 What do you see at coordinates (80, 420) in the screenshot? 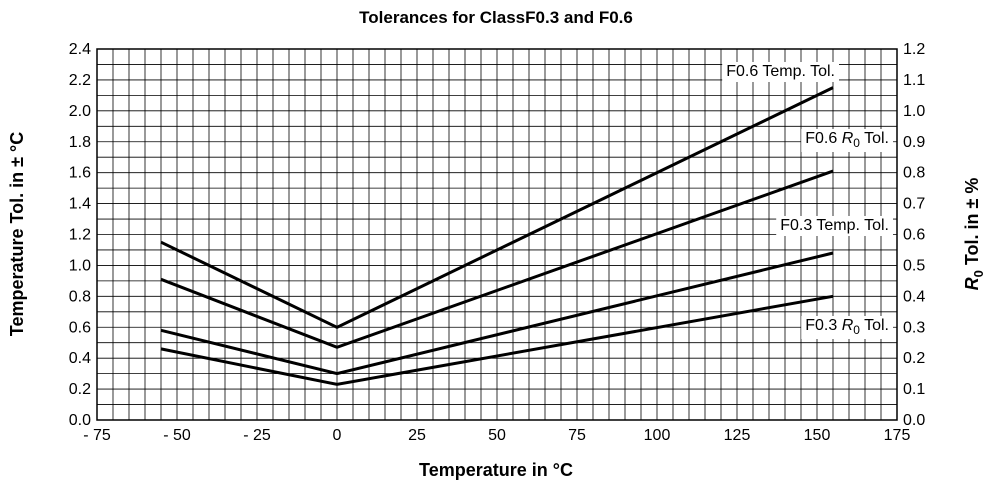
I see `y-left-tick-label: 0.0` at bounding box center [80, 420].